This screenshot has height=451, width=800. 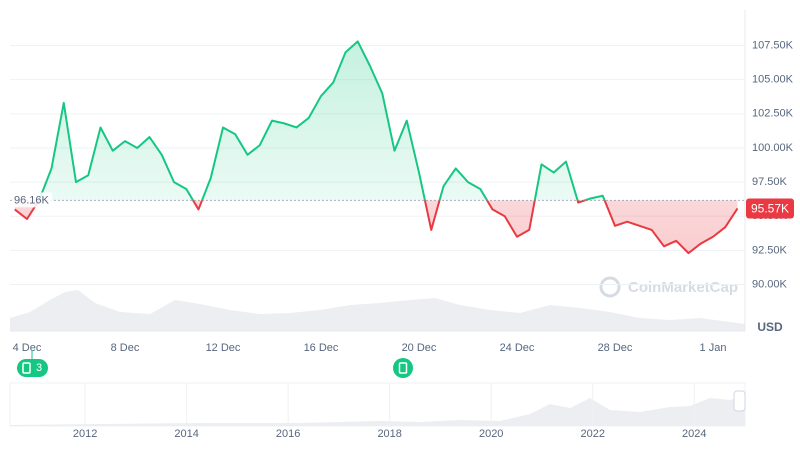 What do you see at coordinates (186, 434) in the screenshot?
I see `navigator-tick-label: 2014` at bounding box center [186, 434].